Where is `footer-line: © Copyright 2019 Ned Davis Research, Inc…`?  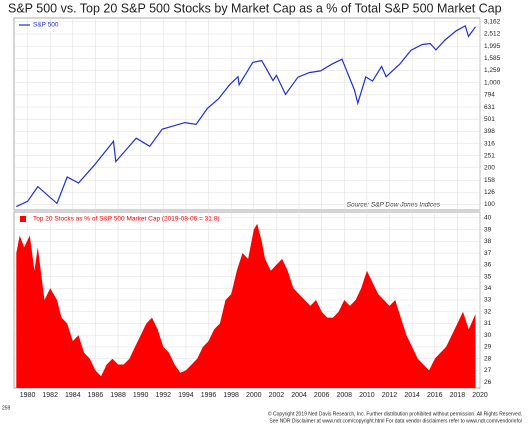
footer-line: © Copyright 2019 Ned Davis Research, Inc… is located at coordinates (395, 413).